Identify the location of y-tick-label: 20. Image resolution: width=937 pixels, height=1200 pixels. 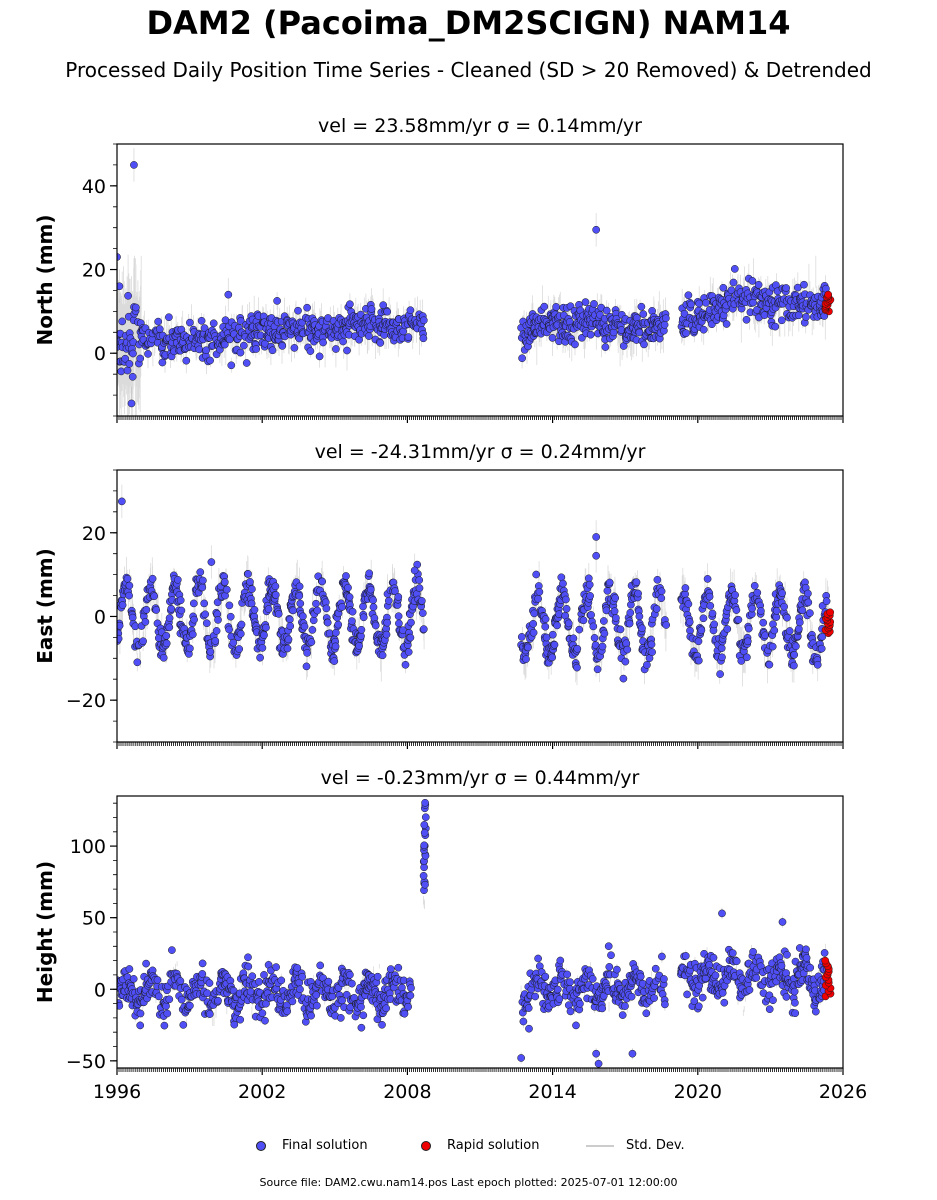
(94, 534).